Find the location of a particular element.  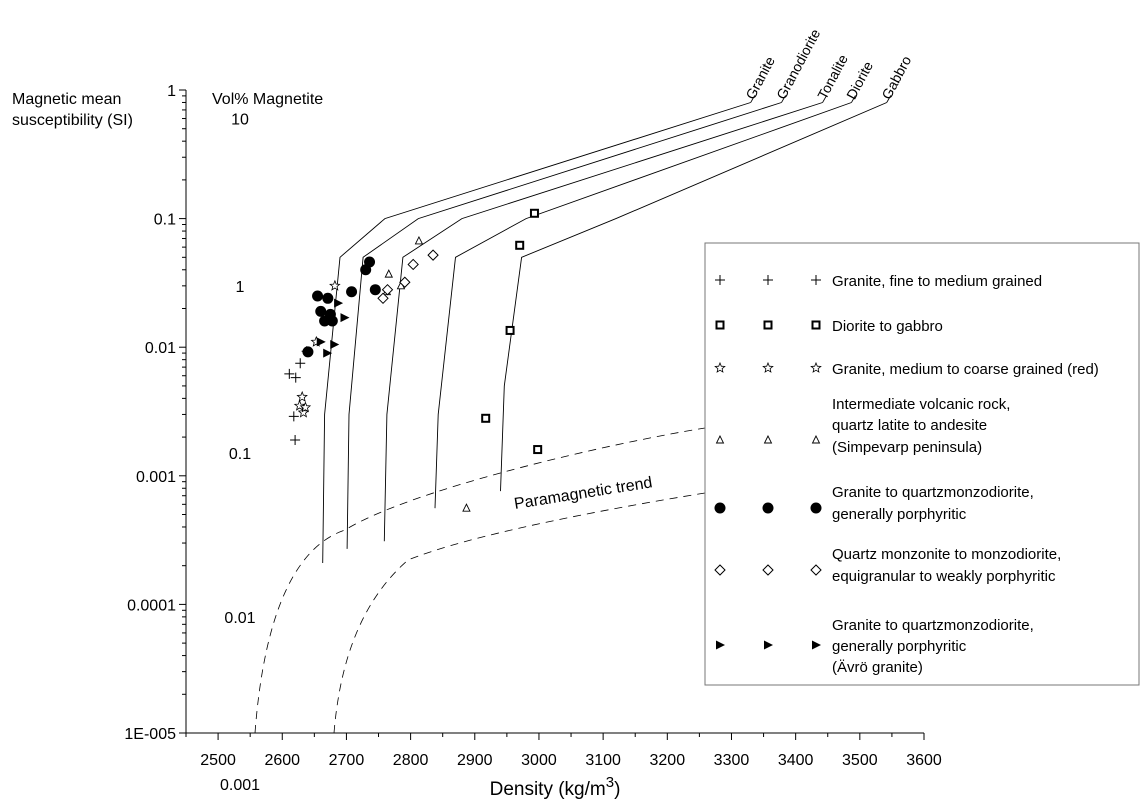

x-tick-label: 3600 is located at coordinates (924, 760).